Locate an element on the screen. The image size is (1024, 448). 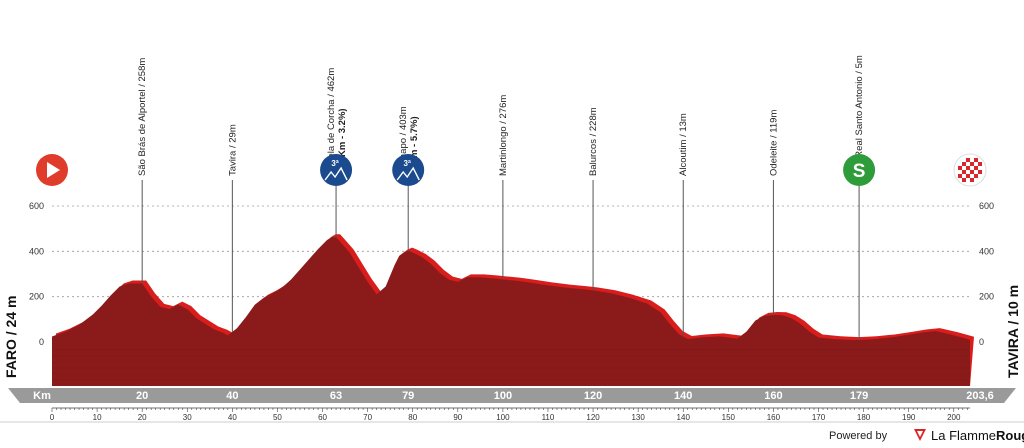
waypoint-label: São Brás de Alportel / 258m is located at coordinates (142, 117).